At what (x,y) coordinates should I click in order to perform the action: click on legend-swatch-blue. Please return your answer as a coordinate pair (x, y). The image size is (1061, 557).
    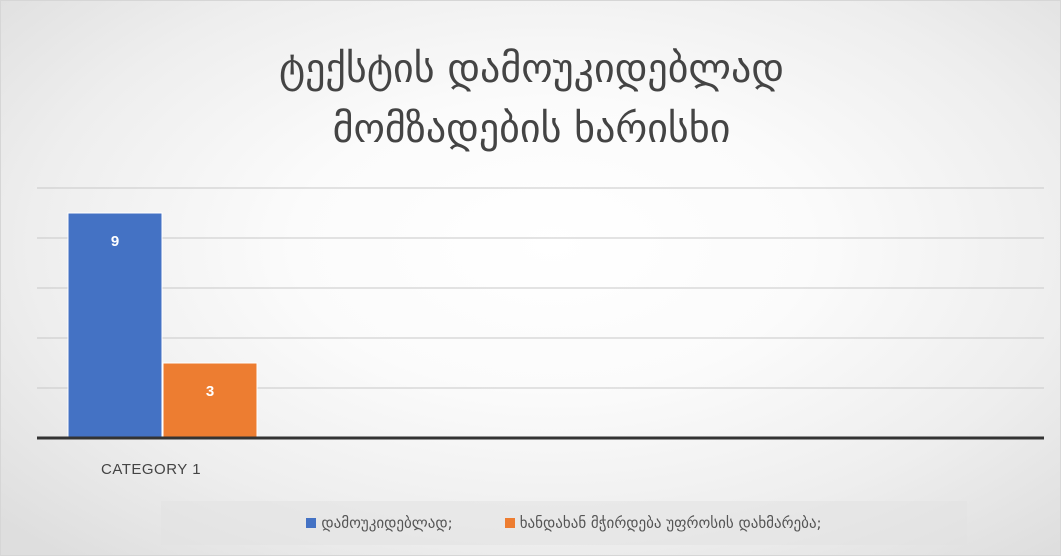
    Looking at the image, I should click on (311, 523).